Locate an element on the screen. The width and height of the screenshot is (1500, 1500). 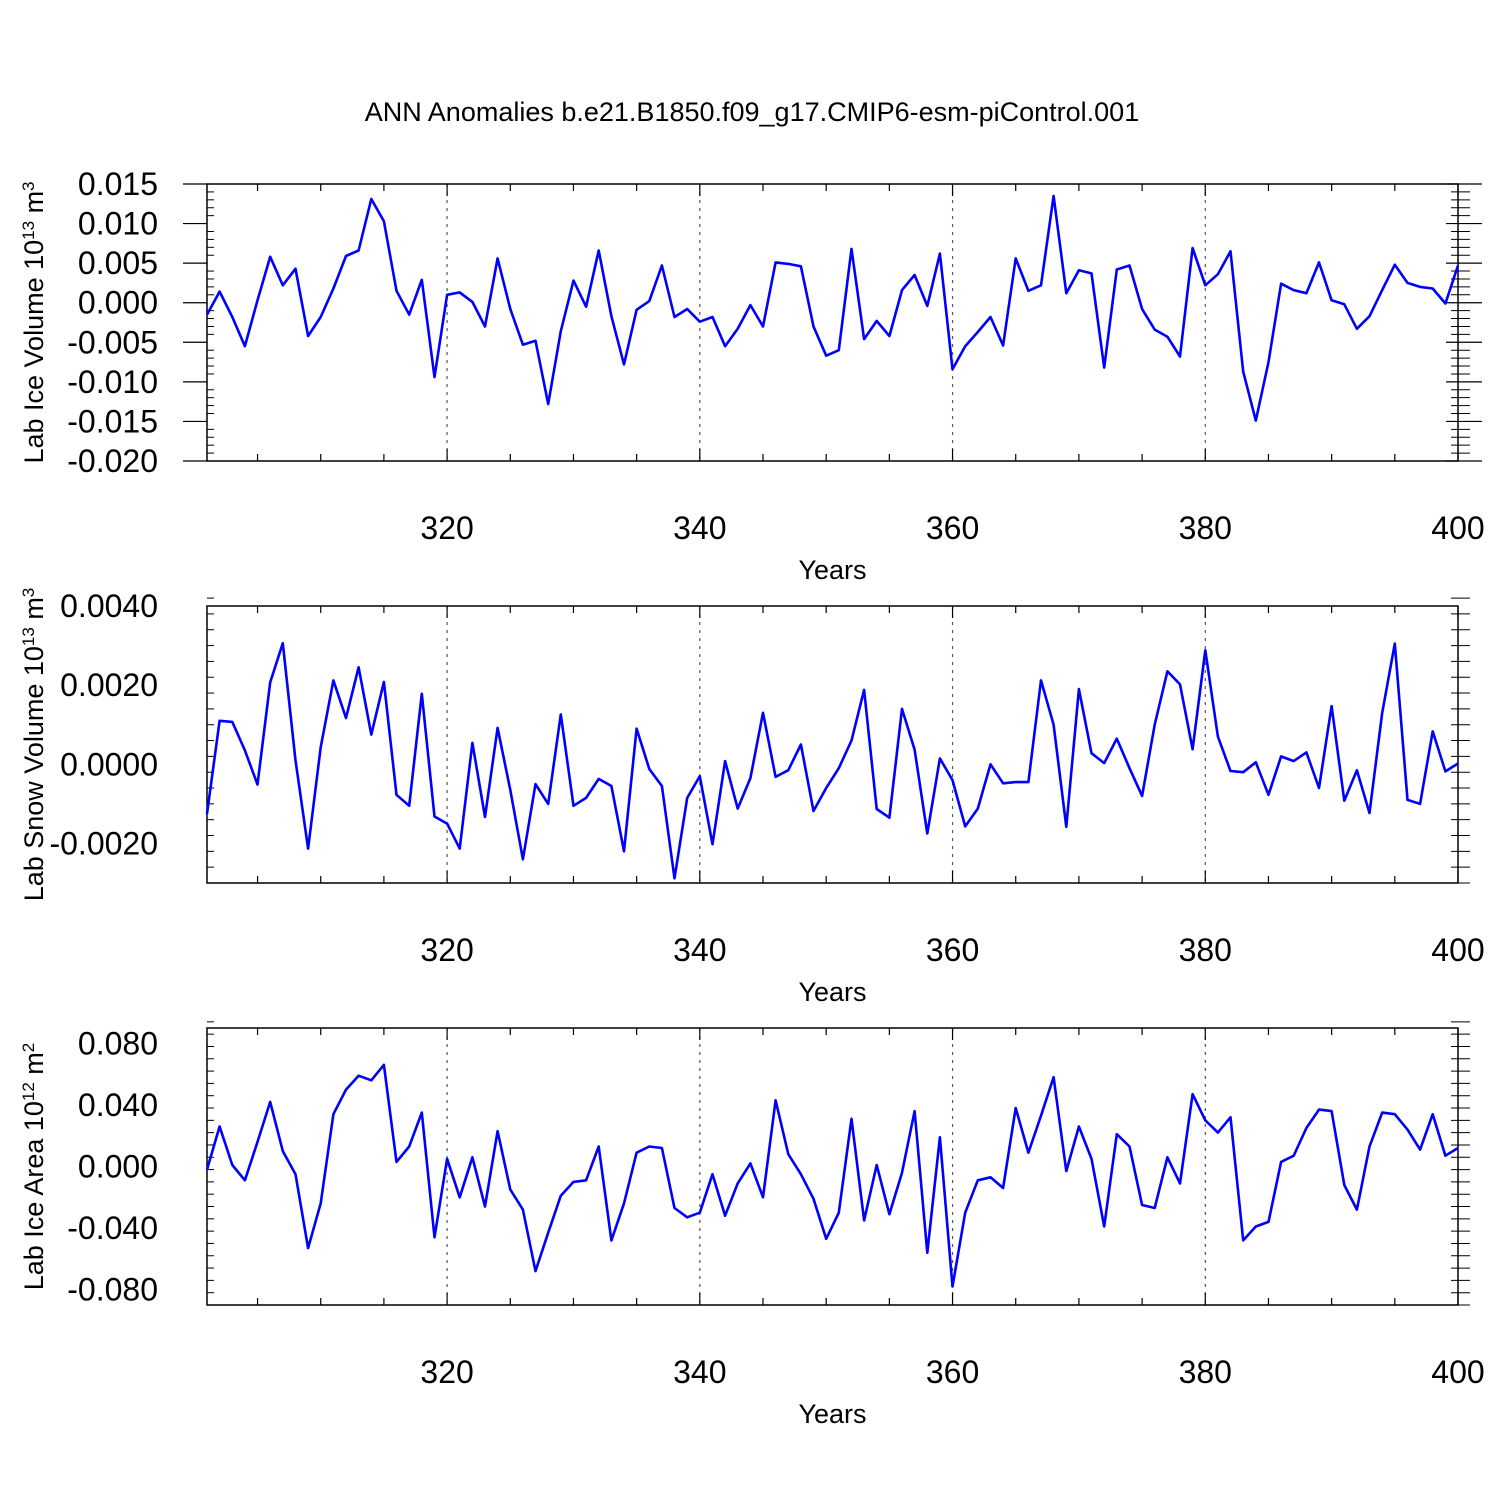
y-tick-label: -0.005 is located at coordinates (112, 342).